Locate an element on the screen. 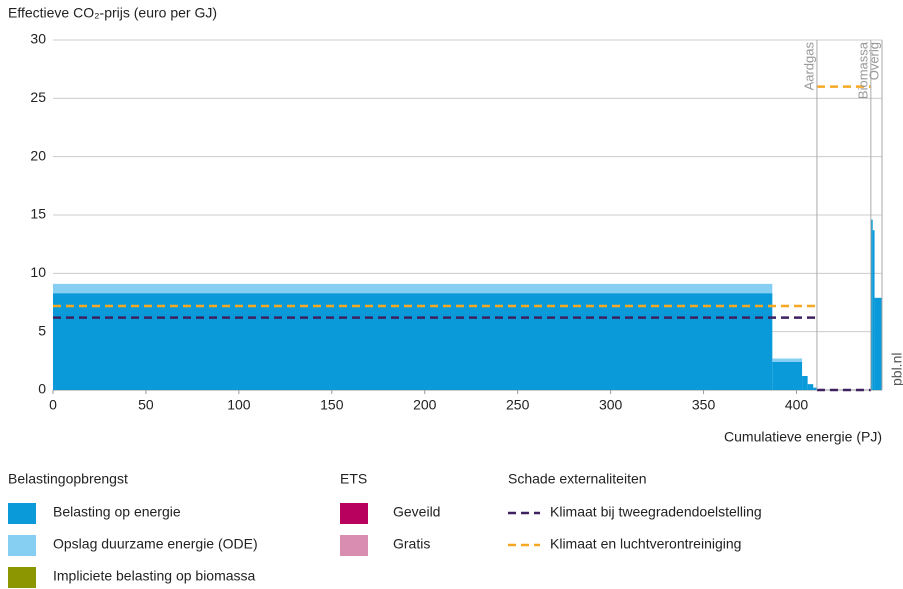 The width and height of the screenshot is (903, 589). y-tick-label: 5 is located at coordinates (42, 330).